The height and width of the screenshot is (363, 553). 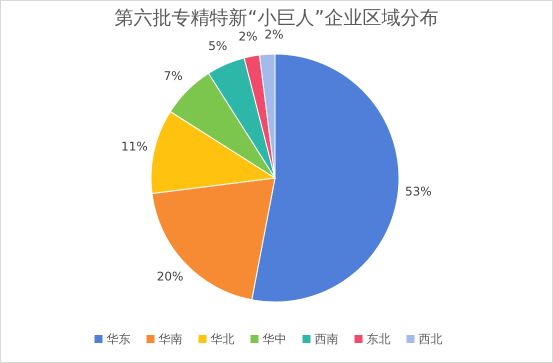 What do you see at coordinates (222, 339) in the screenshot?
I see `legend-label: 华北` at bounding box center [222, 339].